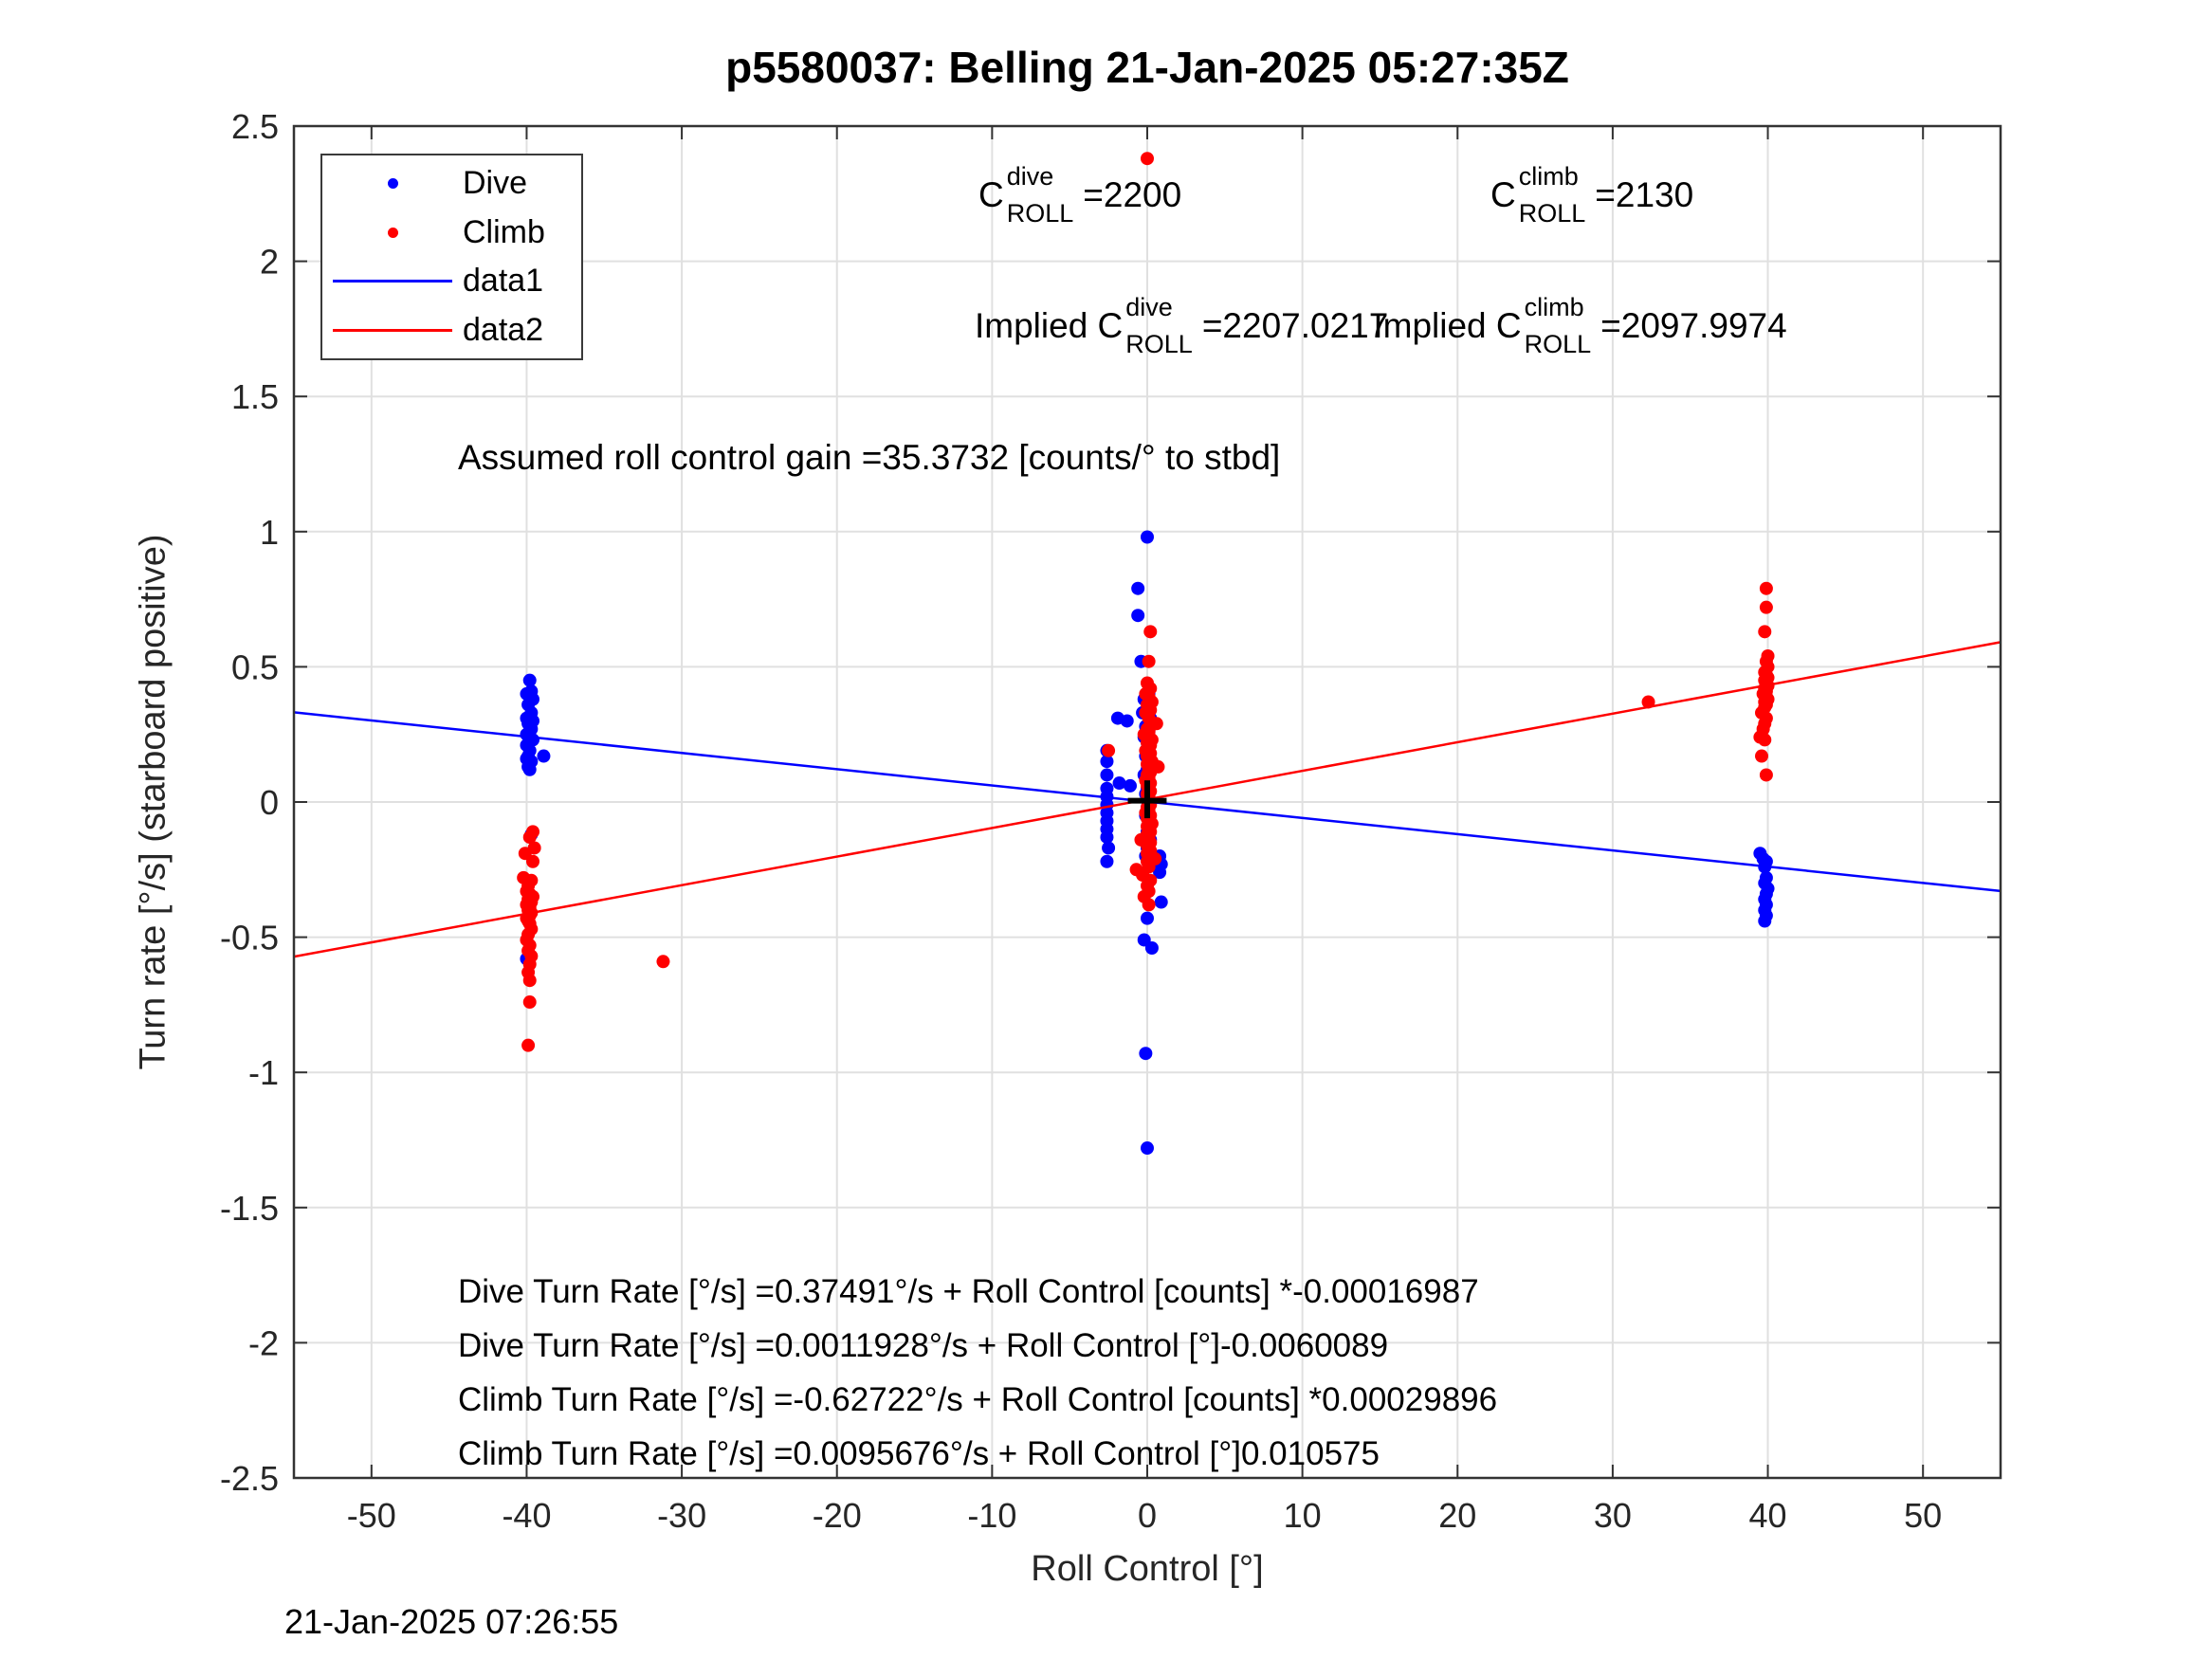 The image size is (2212, 1659). Describe the element at coordinates (255, 666) in the screenshot. I see `y-tick-label: 0.5` at that location.